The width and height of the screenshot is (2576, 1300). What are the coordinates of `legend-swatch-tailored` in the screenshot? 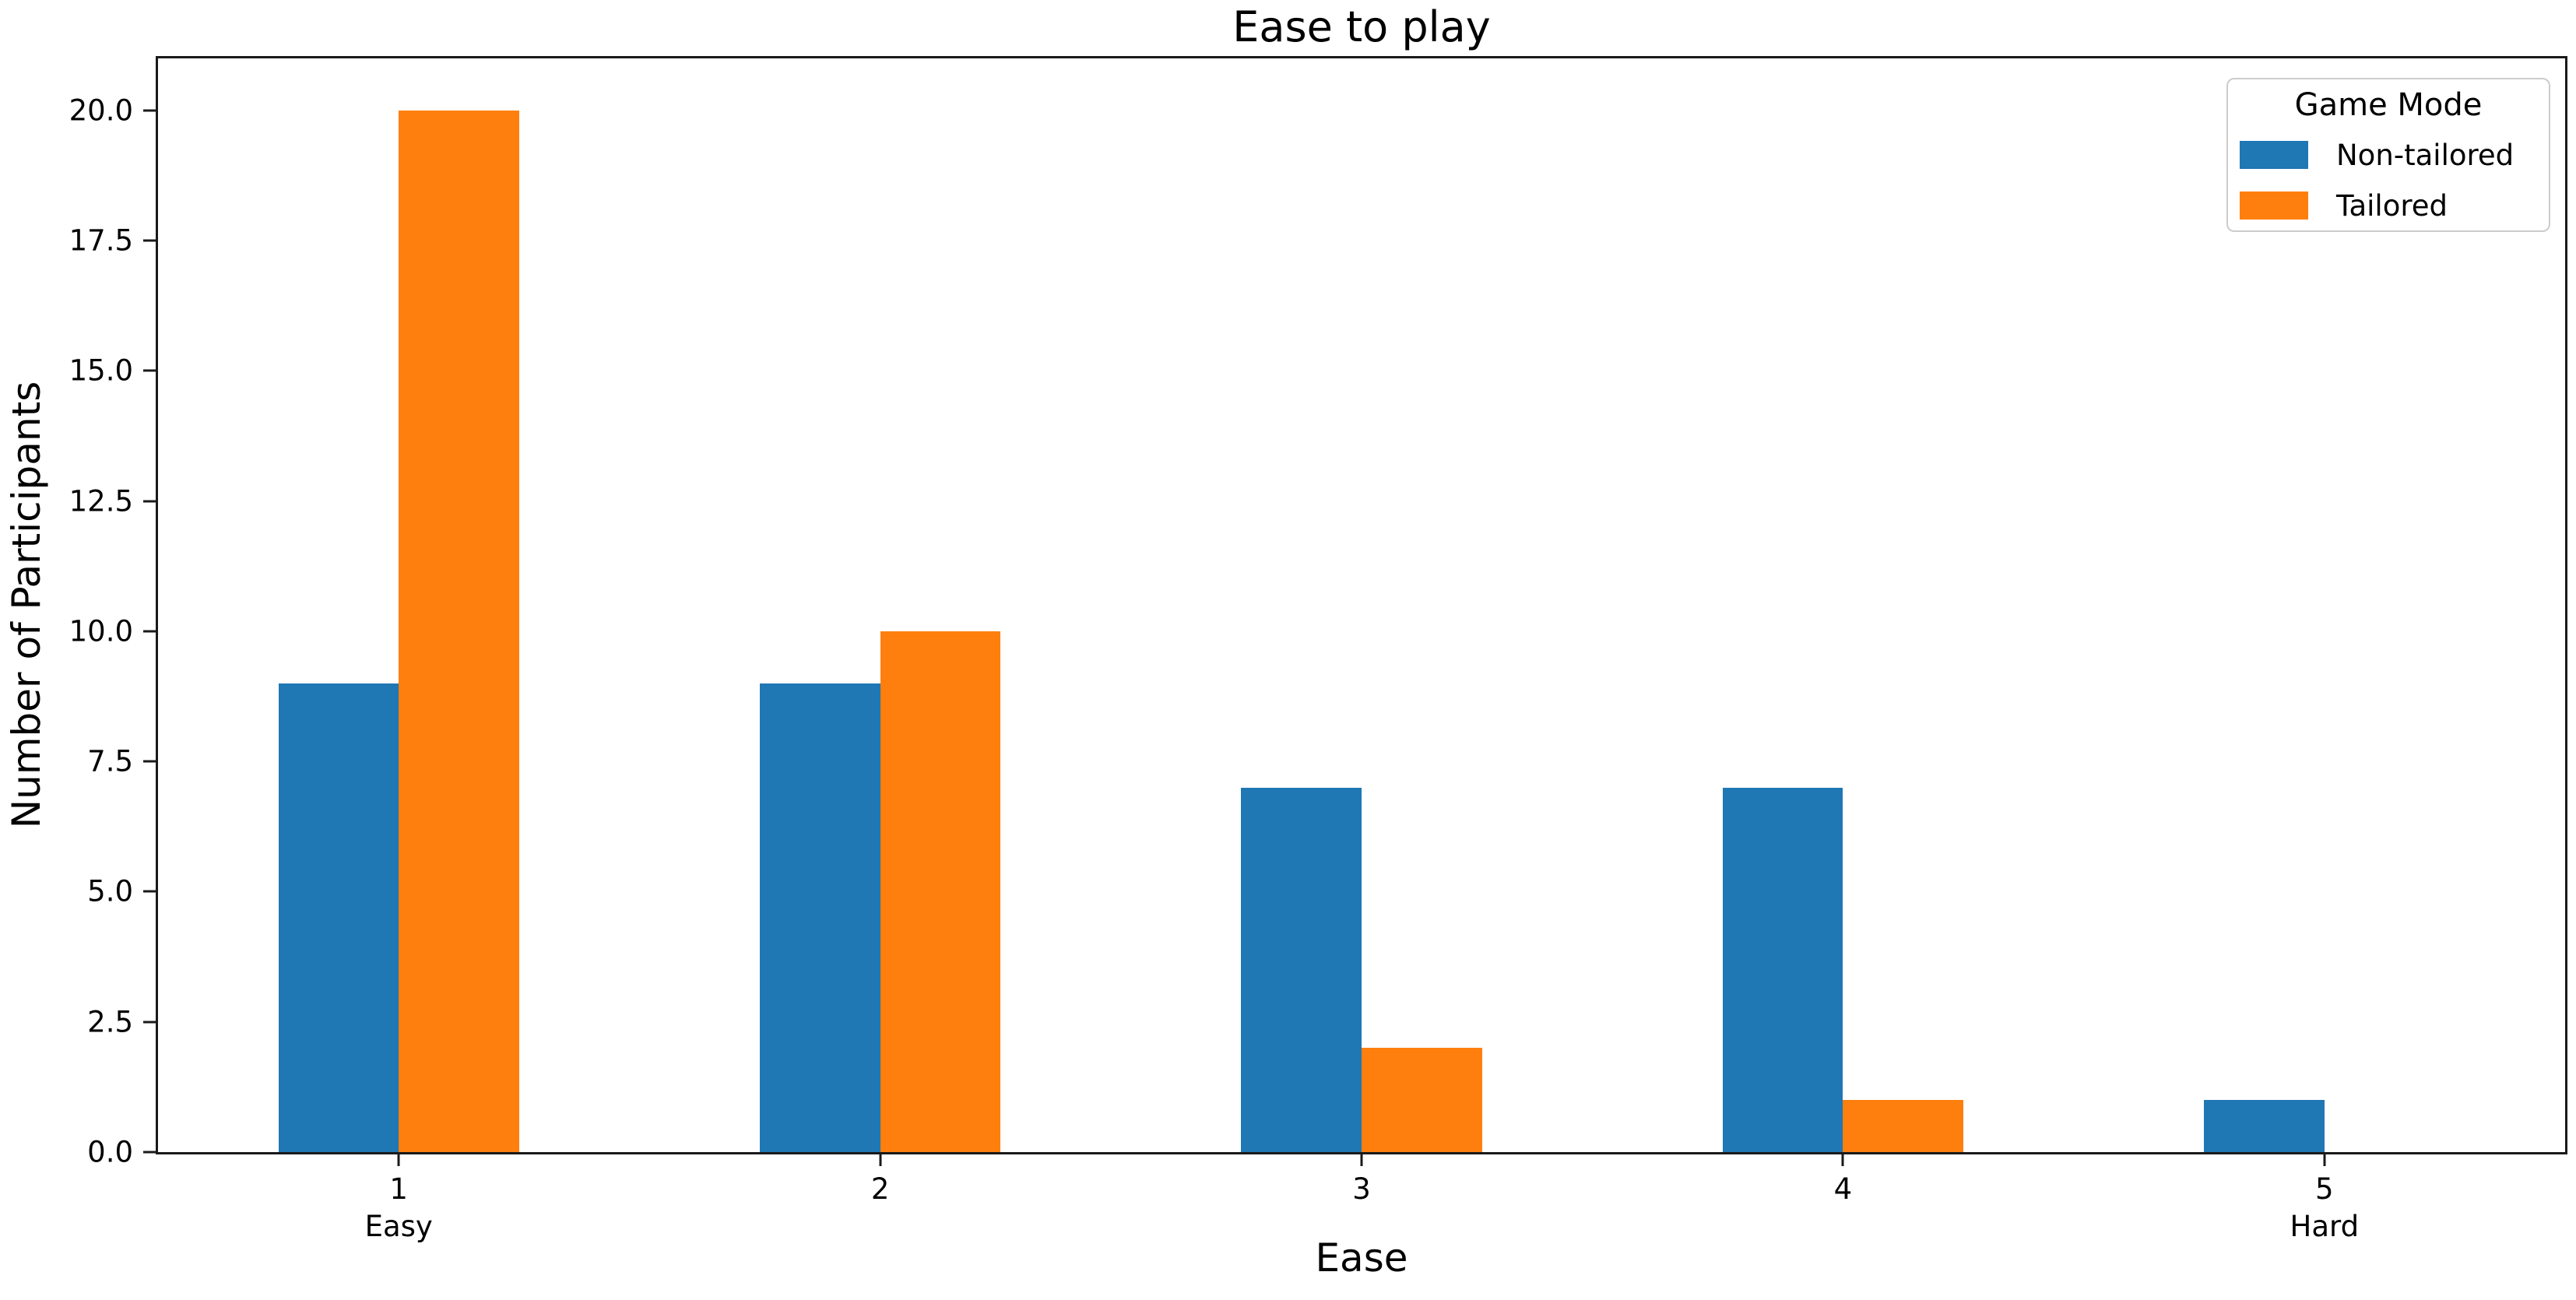 It's located at (2274, 205).